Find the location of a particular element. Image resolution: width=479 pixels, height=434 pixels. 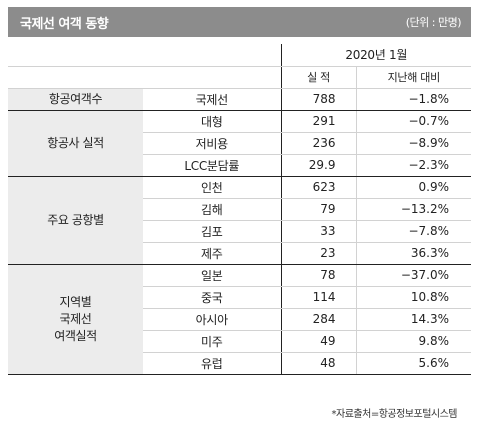

table-row: 제주 23 36.3% is located at coordinates (240, 253).